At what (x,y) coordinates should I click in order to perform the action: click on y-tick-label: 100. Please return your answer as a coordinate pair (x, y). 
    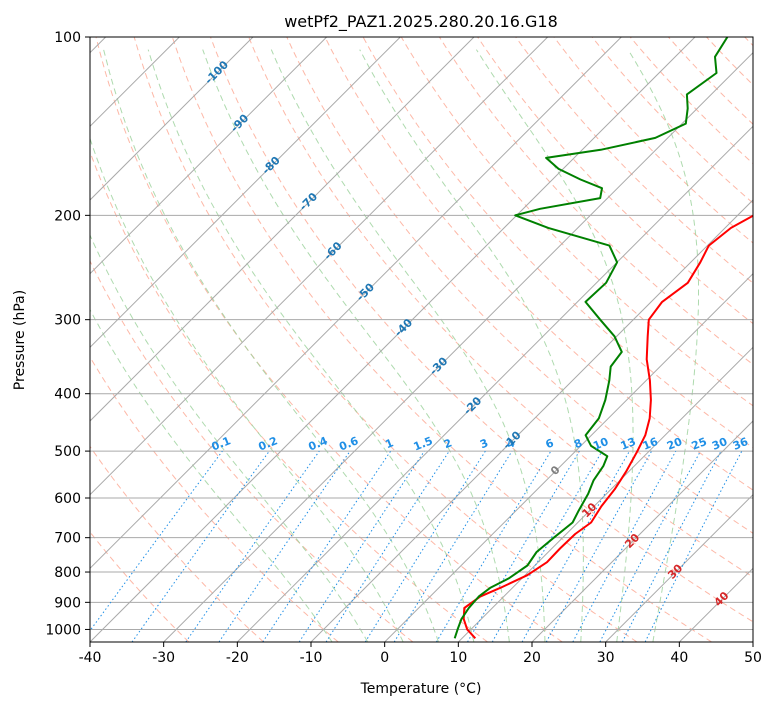
    Looking at the image, I should click on (67, 38).